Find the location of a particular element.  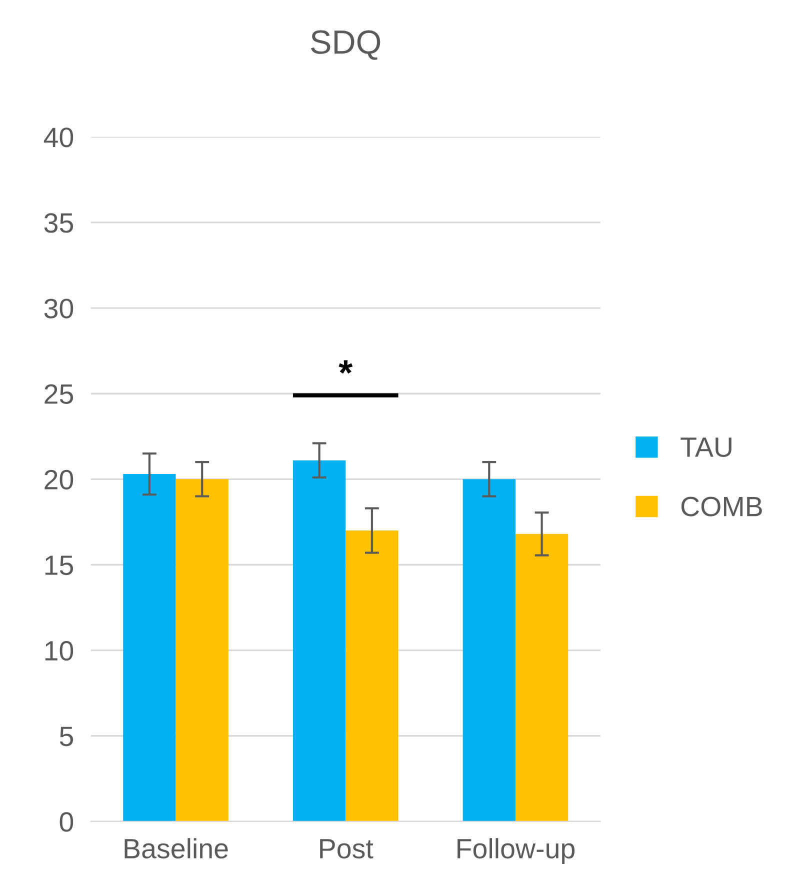

y-tick-label: 15 is located at coordinates (59, 566).